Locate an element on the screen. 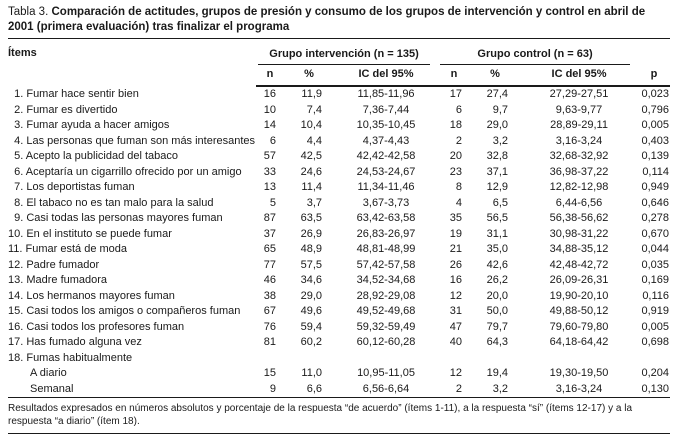 This screenshot has width=678, height=436. row-item-label: Semanal is located at coordinates (52, 388).